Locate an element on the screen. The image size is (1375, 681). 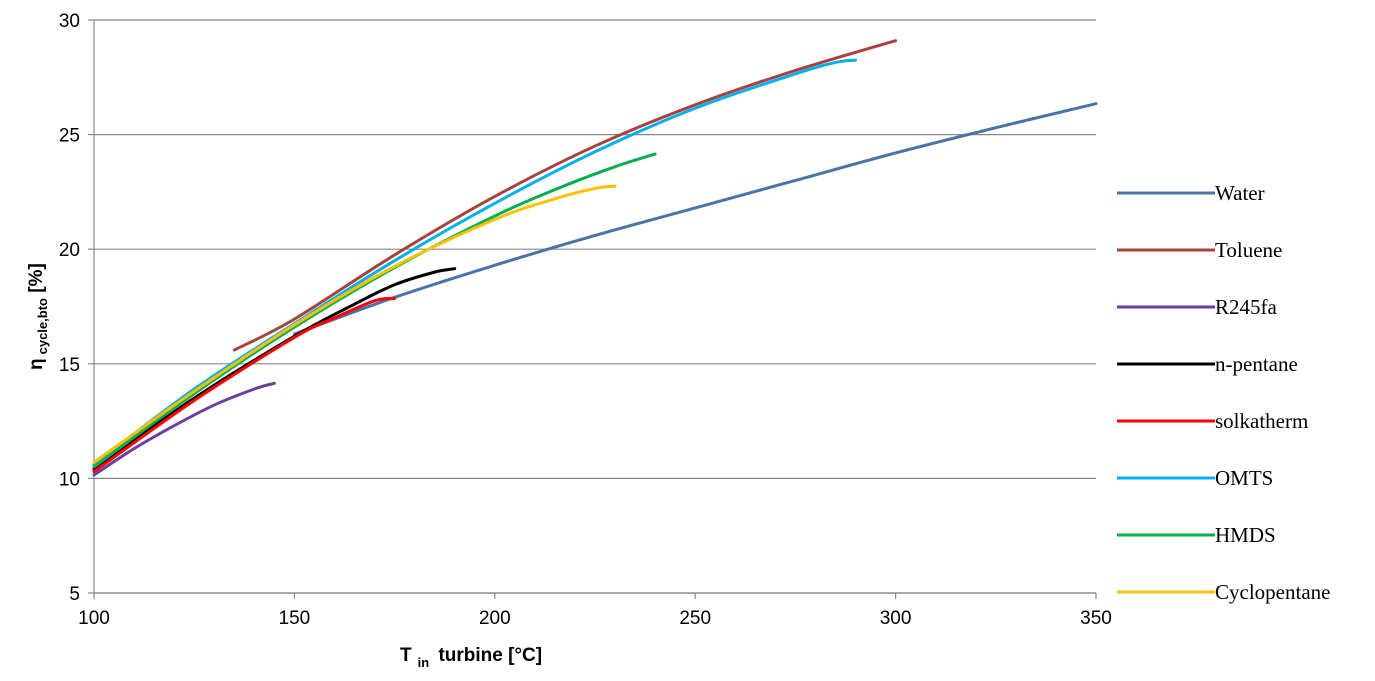
x-tick-label: 150 is located at coordinates (295, 618).